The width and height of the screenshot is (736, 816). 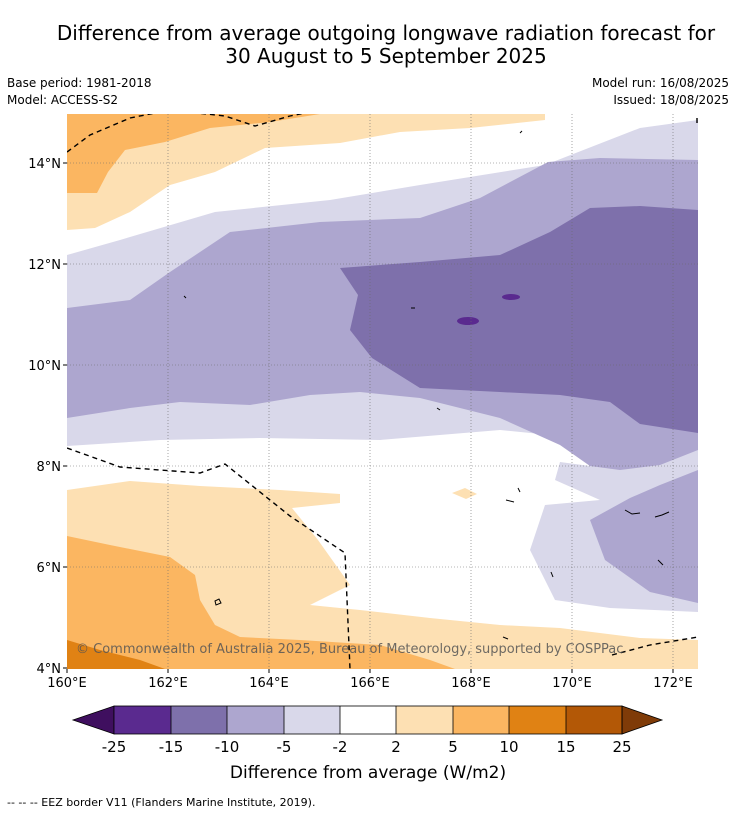 What do you see at coordinates (464, 493) in the screenshot?
I see `contour-plus2-spot` at bounding box center [464, 493].